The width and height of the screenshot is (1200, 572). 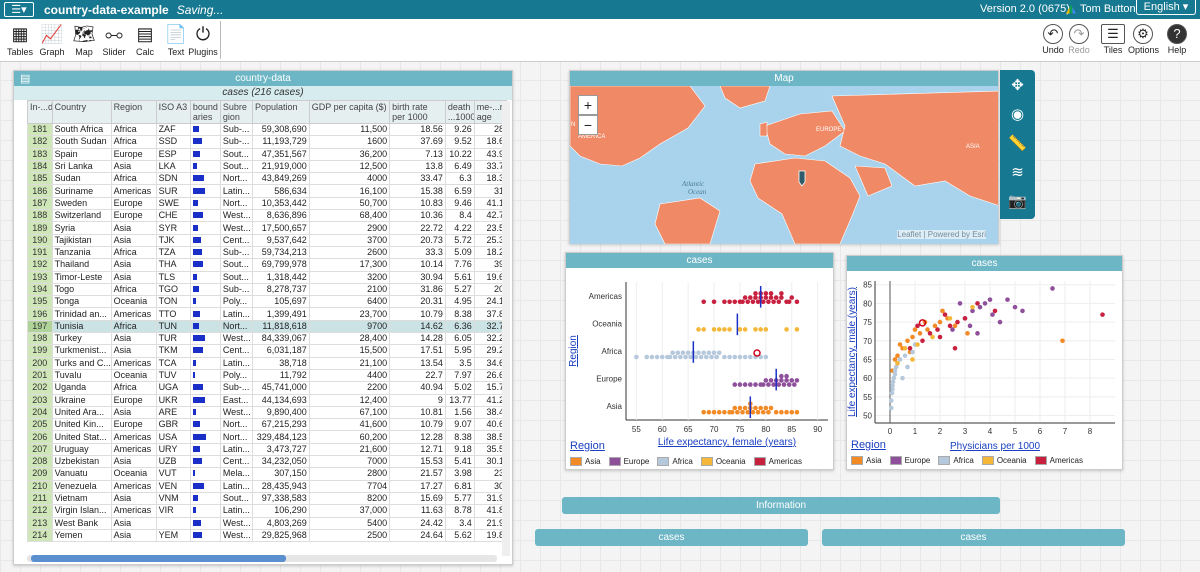 What do you see at coordinates (133, 302) in the screenshot?
I see `table-cell: Oceania` at bounding box center [133, 302].